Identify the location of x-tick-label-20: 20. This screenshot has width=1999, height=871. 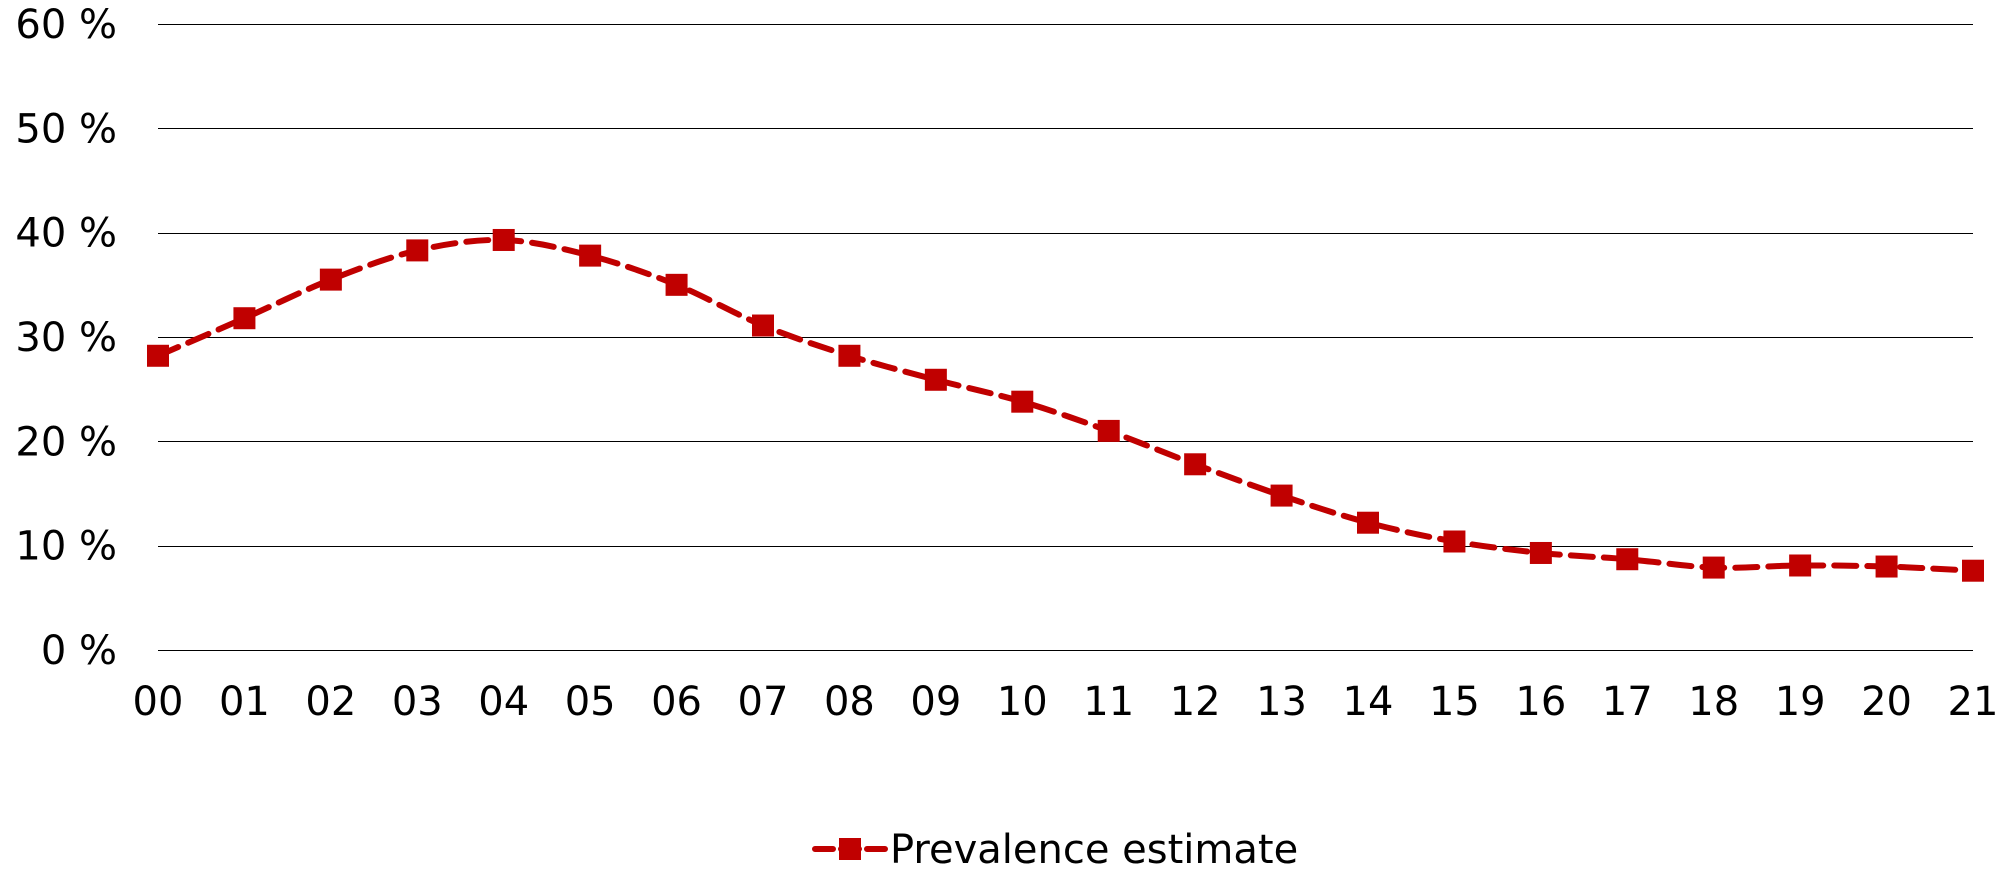
(1886, 702).